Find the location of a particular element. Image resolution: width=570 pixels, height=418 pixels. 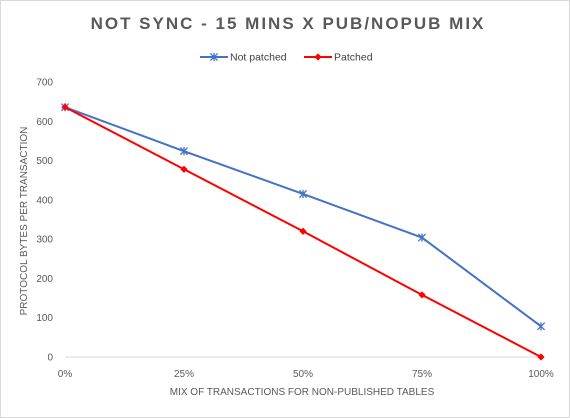

legend: Not patched Patched is located at coordinates (286, 58).